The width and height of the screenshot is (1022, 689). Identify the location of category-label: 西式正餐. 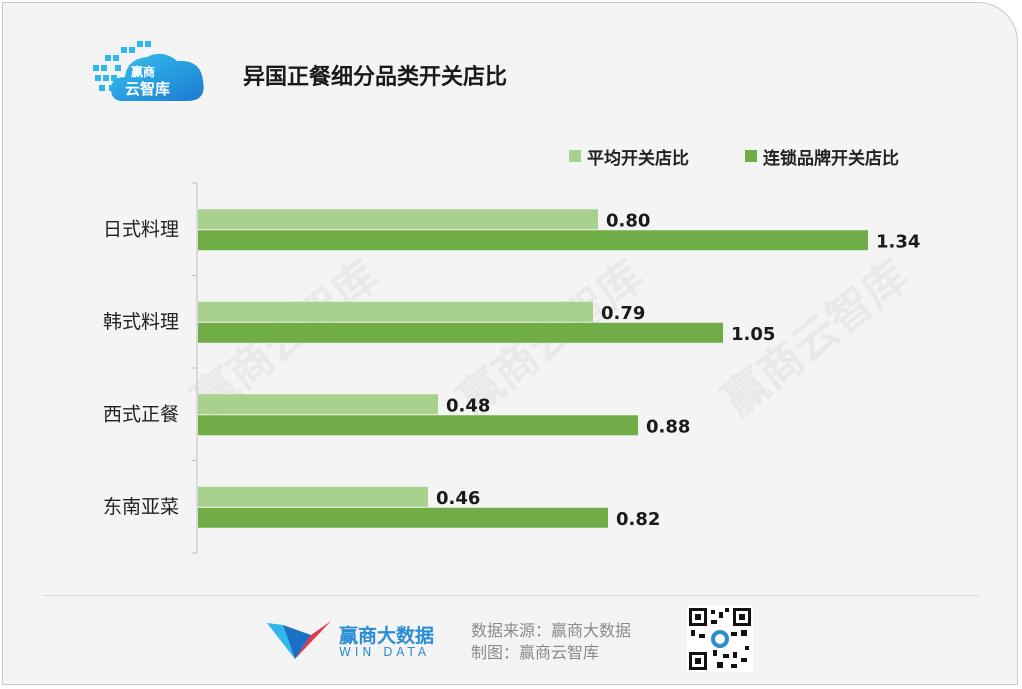
(141, 414).